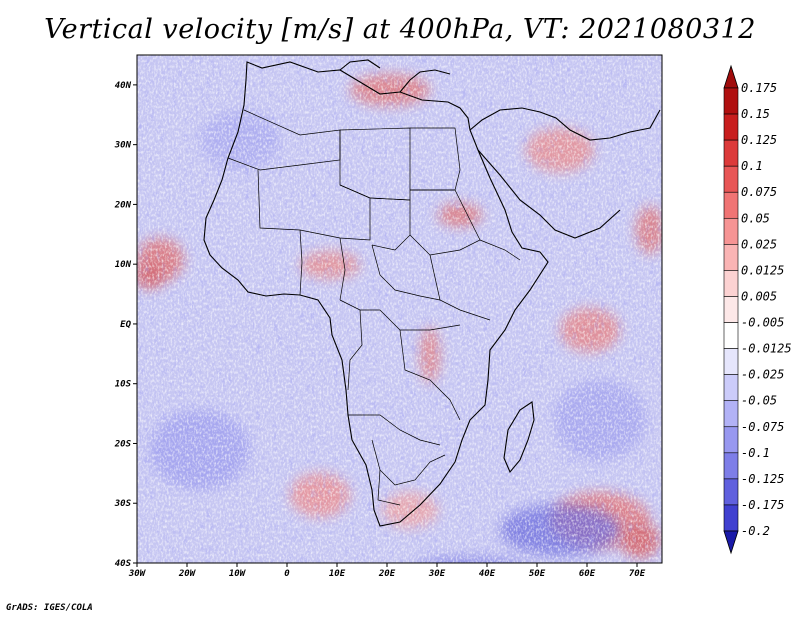  I want to click on lon-tick-label: 20W, so click(187, 574).